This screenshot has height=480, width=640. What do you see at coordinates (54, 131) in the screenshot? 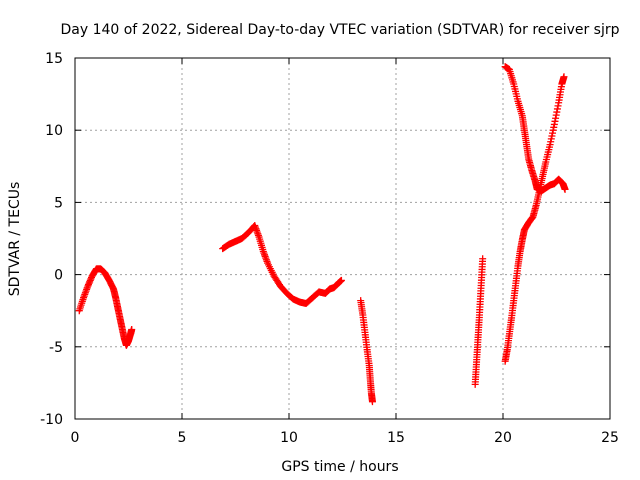
I see `y-tick-label: 10` at bounding box center [54, 131].